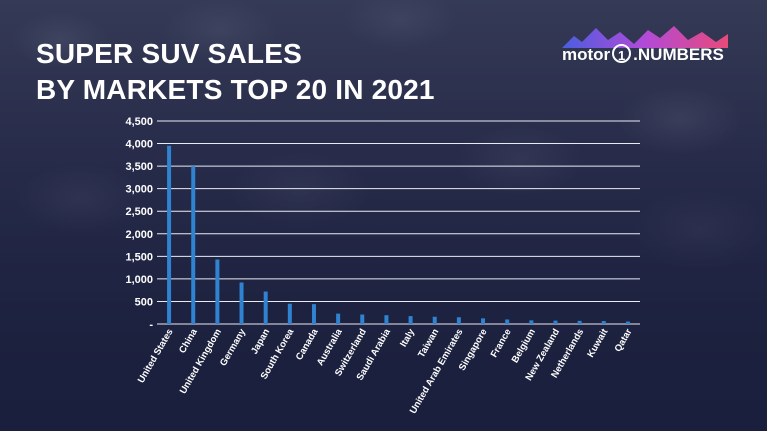 The width and height of the screenshot is (767, 431). Describe the element at coordinates (139, 235) in the screenshot. I see `y-tick-label: 2,000` at that location.